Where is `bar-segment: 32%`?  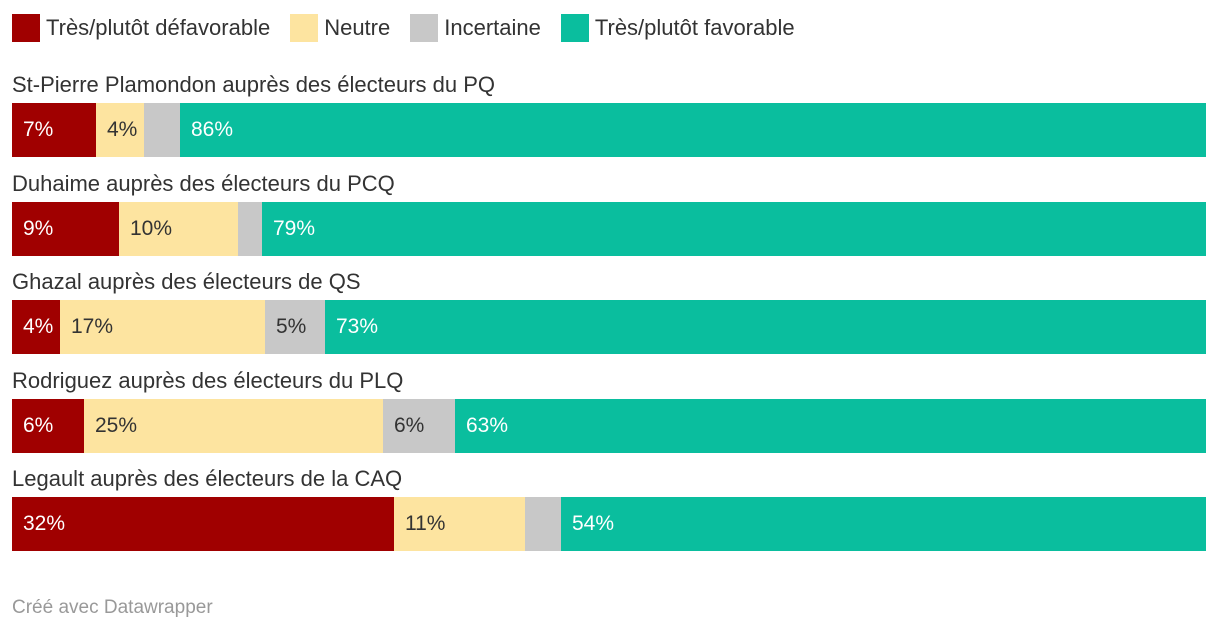
bar-segment: 32% is located at coordinates (203, 524).